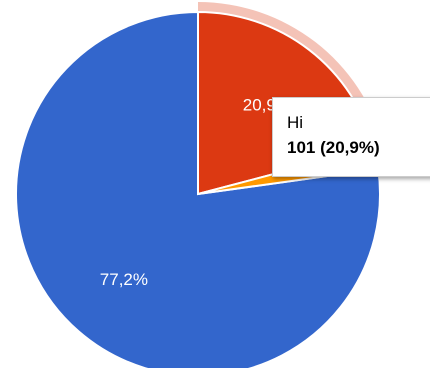 The width and height of the screenshot is (430, 373). Describe the element at coordinates (124, 279) in the screenshot. I see `slice-label: 77,2%` at that location.